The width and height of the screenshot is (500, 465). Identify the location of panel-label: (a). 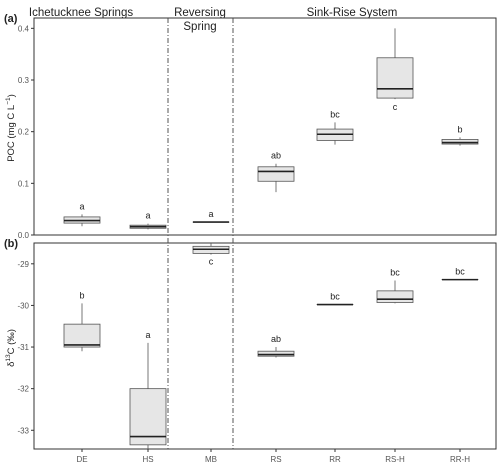
(11, 19).